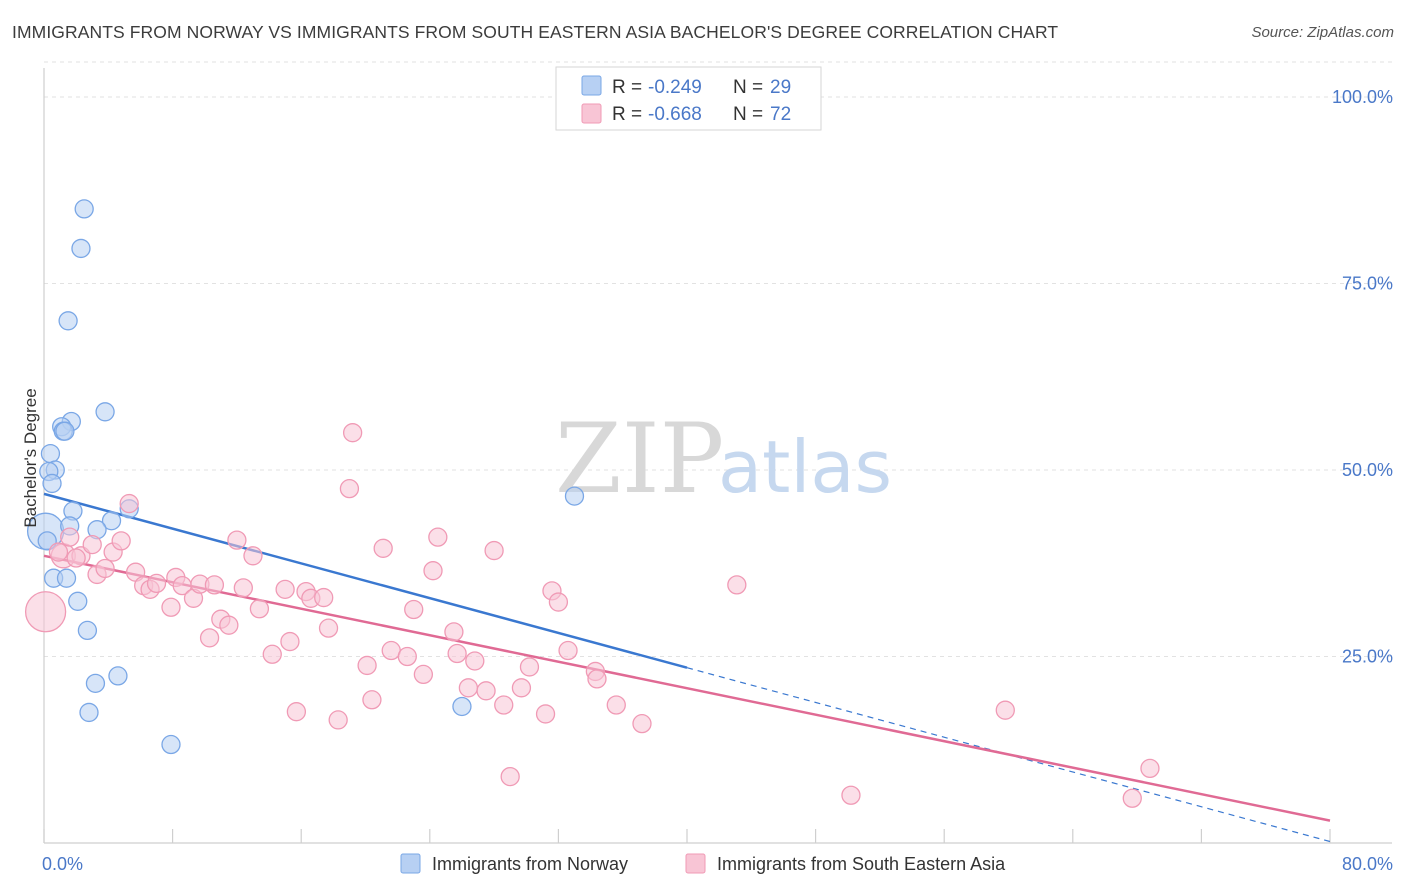 The width and height of the screenshot is (1406, 892). What do you see at coordinates (1362, 377) in the screenshot?
I see `y-tick-labels: 25.0% 50.0% 75.0% 100.0%` at bounding box center [1362, 377].